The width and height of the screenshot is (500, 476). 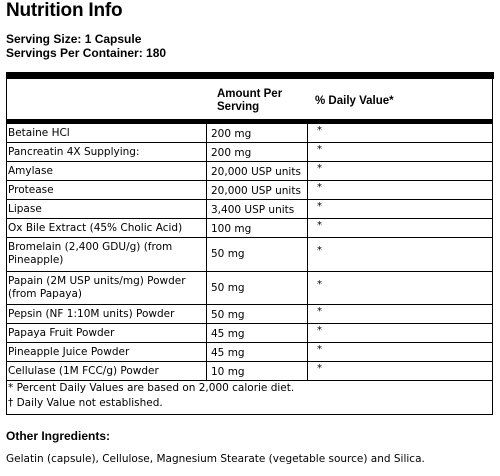 What do you see at coordinates (83, 371) in the screenshot?
I see `nutrient-name: Cellulase (1M FCC/g) Powder` at bounding box center [83, 371].